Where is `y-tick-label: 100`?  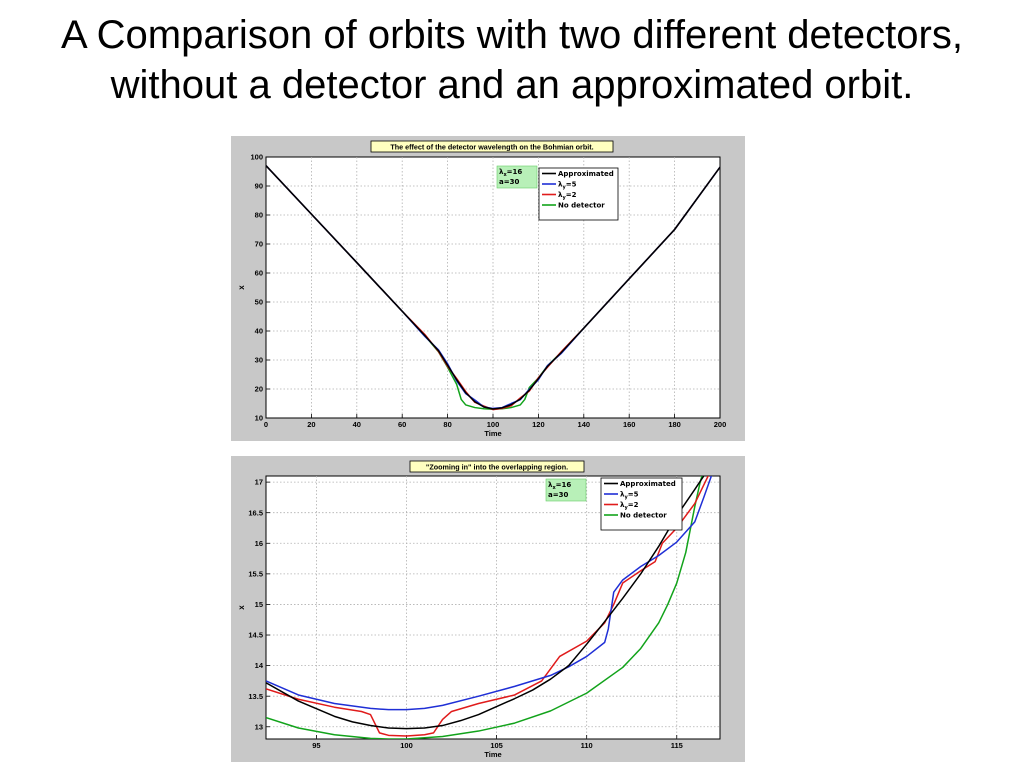 y-tick-label: 100 is located at coordinates (256, 157).